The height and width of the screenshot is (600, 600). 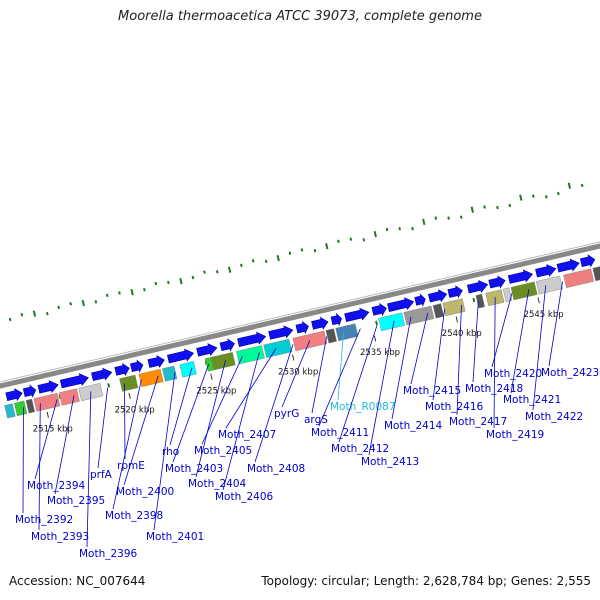 I want to click on accession-text: Accession: NC_007644, so click(x=77, y=581).